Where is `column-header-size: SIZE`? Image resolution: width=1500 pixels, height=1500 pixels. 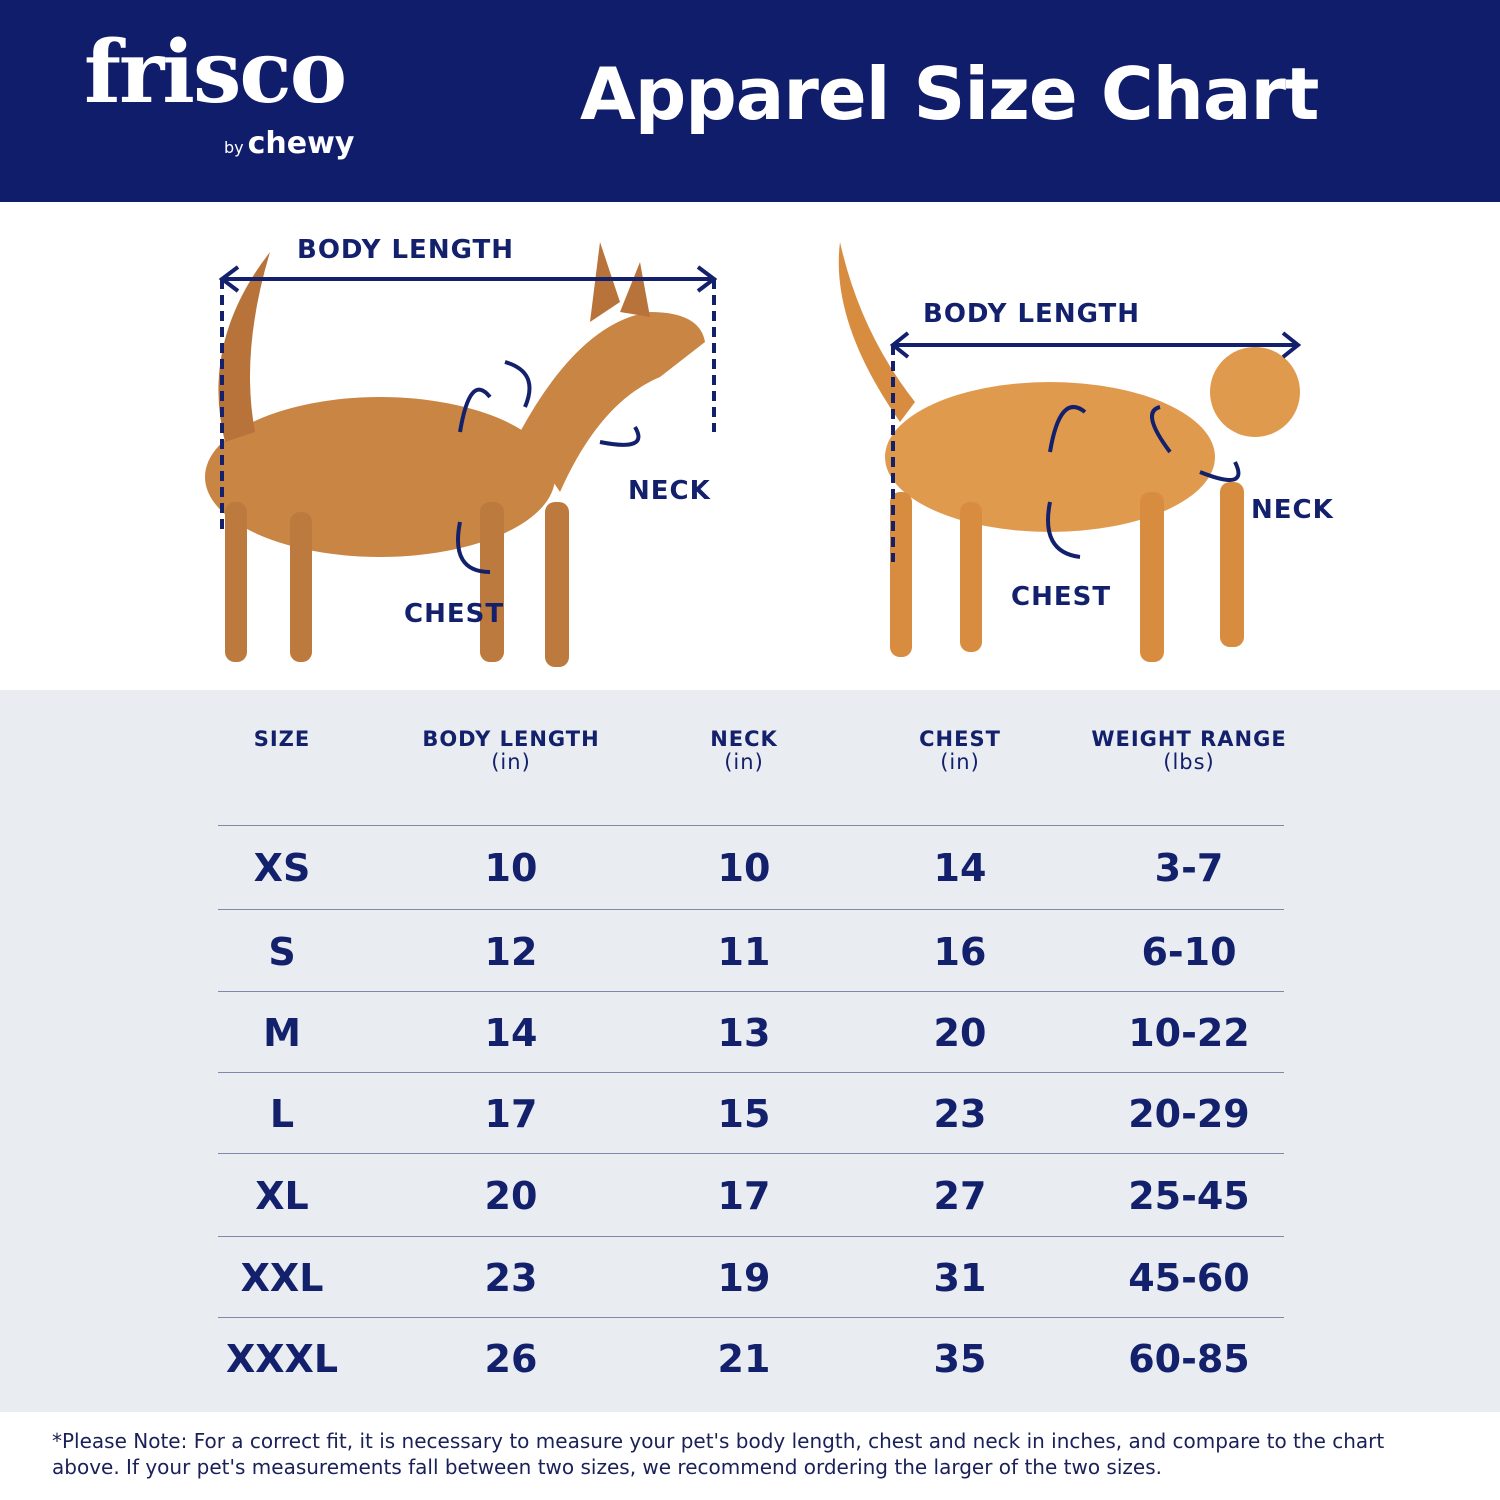 column-header-size: SIZE is located at coordinates (282, 739).